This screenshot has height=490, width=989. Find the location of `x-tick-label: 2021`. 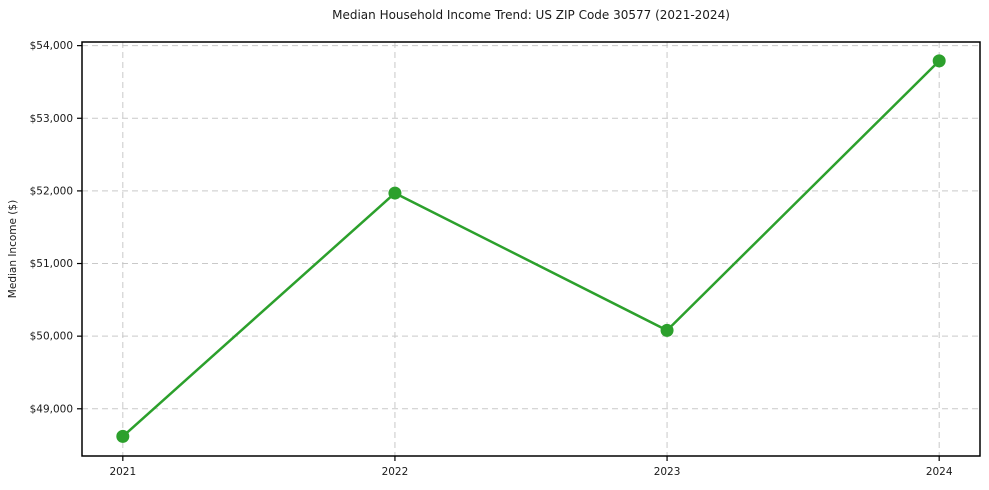

x-tick-label: 2021 is located at coordinates (122, 472).